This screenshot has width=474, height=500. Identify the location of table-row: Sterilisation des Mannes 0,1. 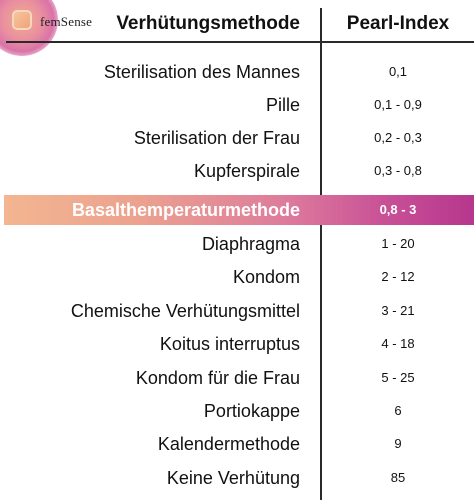
(237, 72).